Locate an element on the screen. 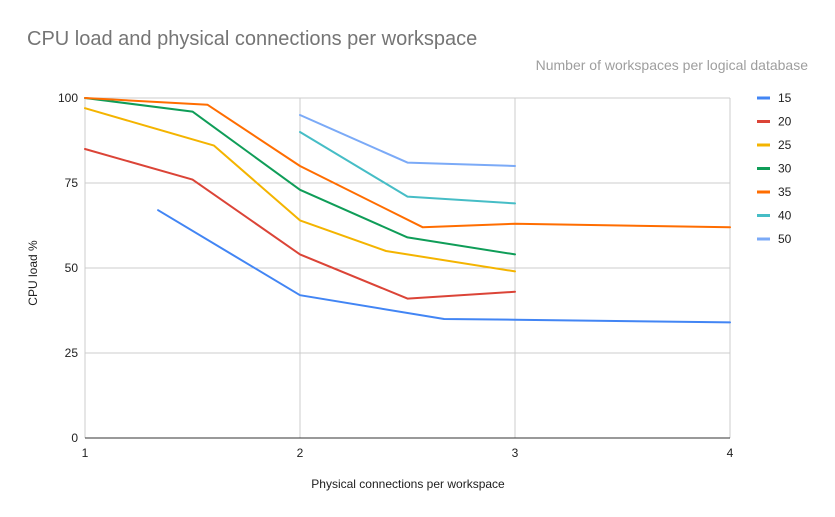 This screenshot has width=835, height=517. legend-item: 25 is located at coordinates (774, 145).